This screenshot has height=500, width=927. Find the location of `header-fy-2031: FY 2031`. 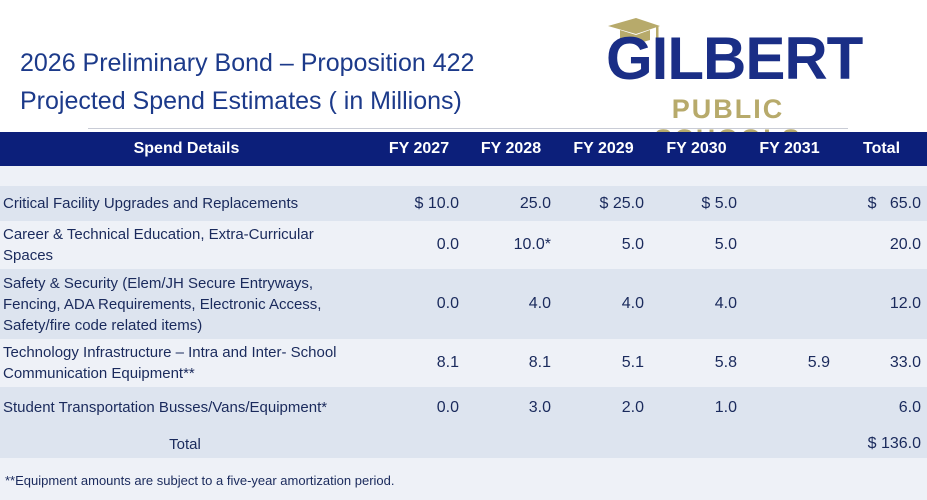

header-fy-2031: FY 2031 is located at coordinates (789, 149).